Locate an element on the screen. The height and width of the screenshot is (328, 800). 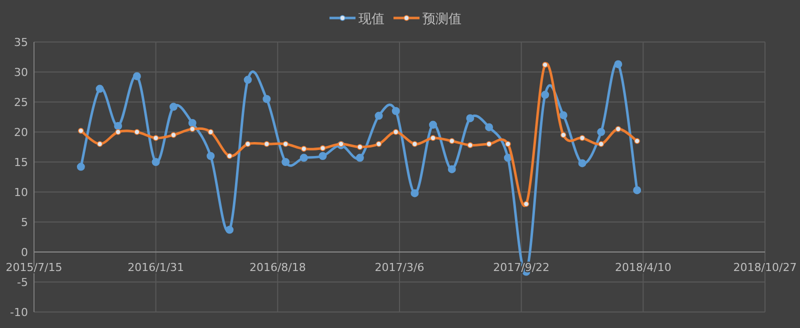
x-tick-label: 2017/3/6 is located at coordinates (399, 267).